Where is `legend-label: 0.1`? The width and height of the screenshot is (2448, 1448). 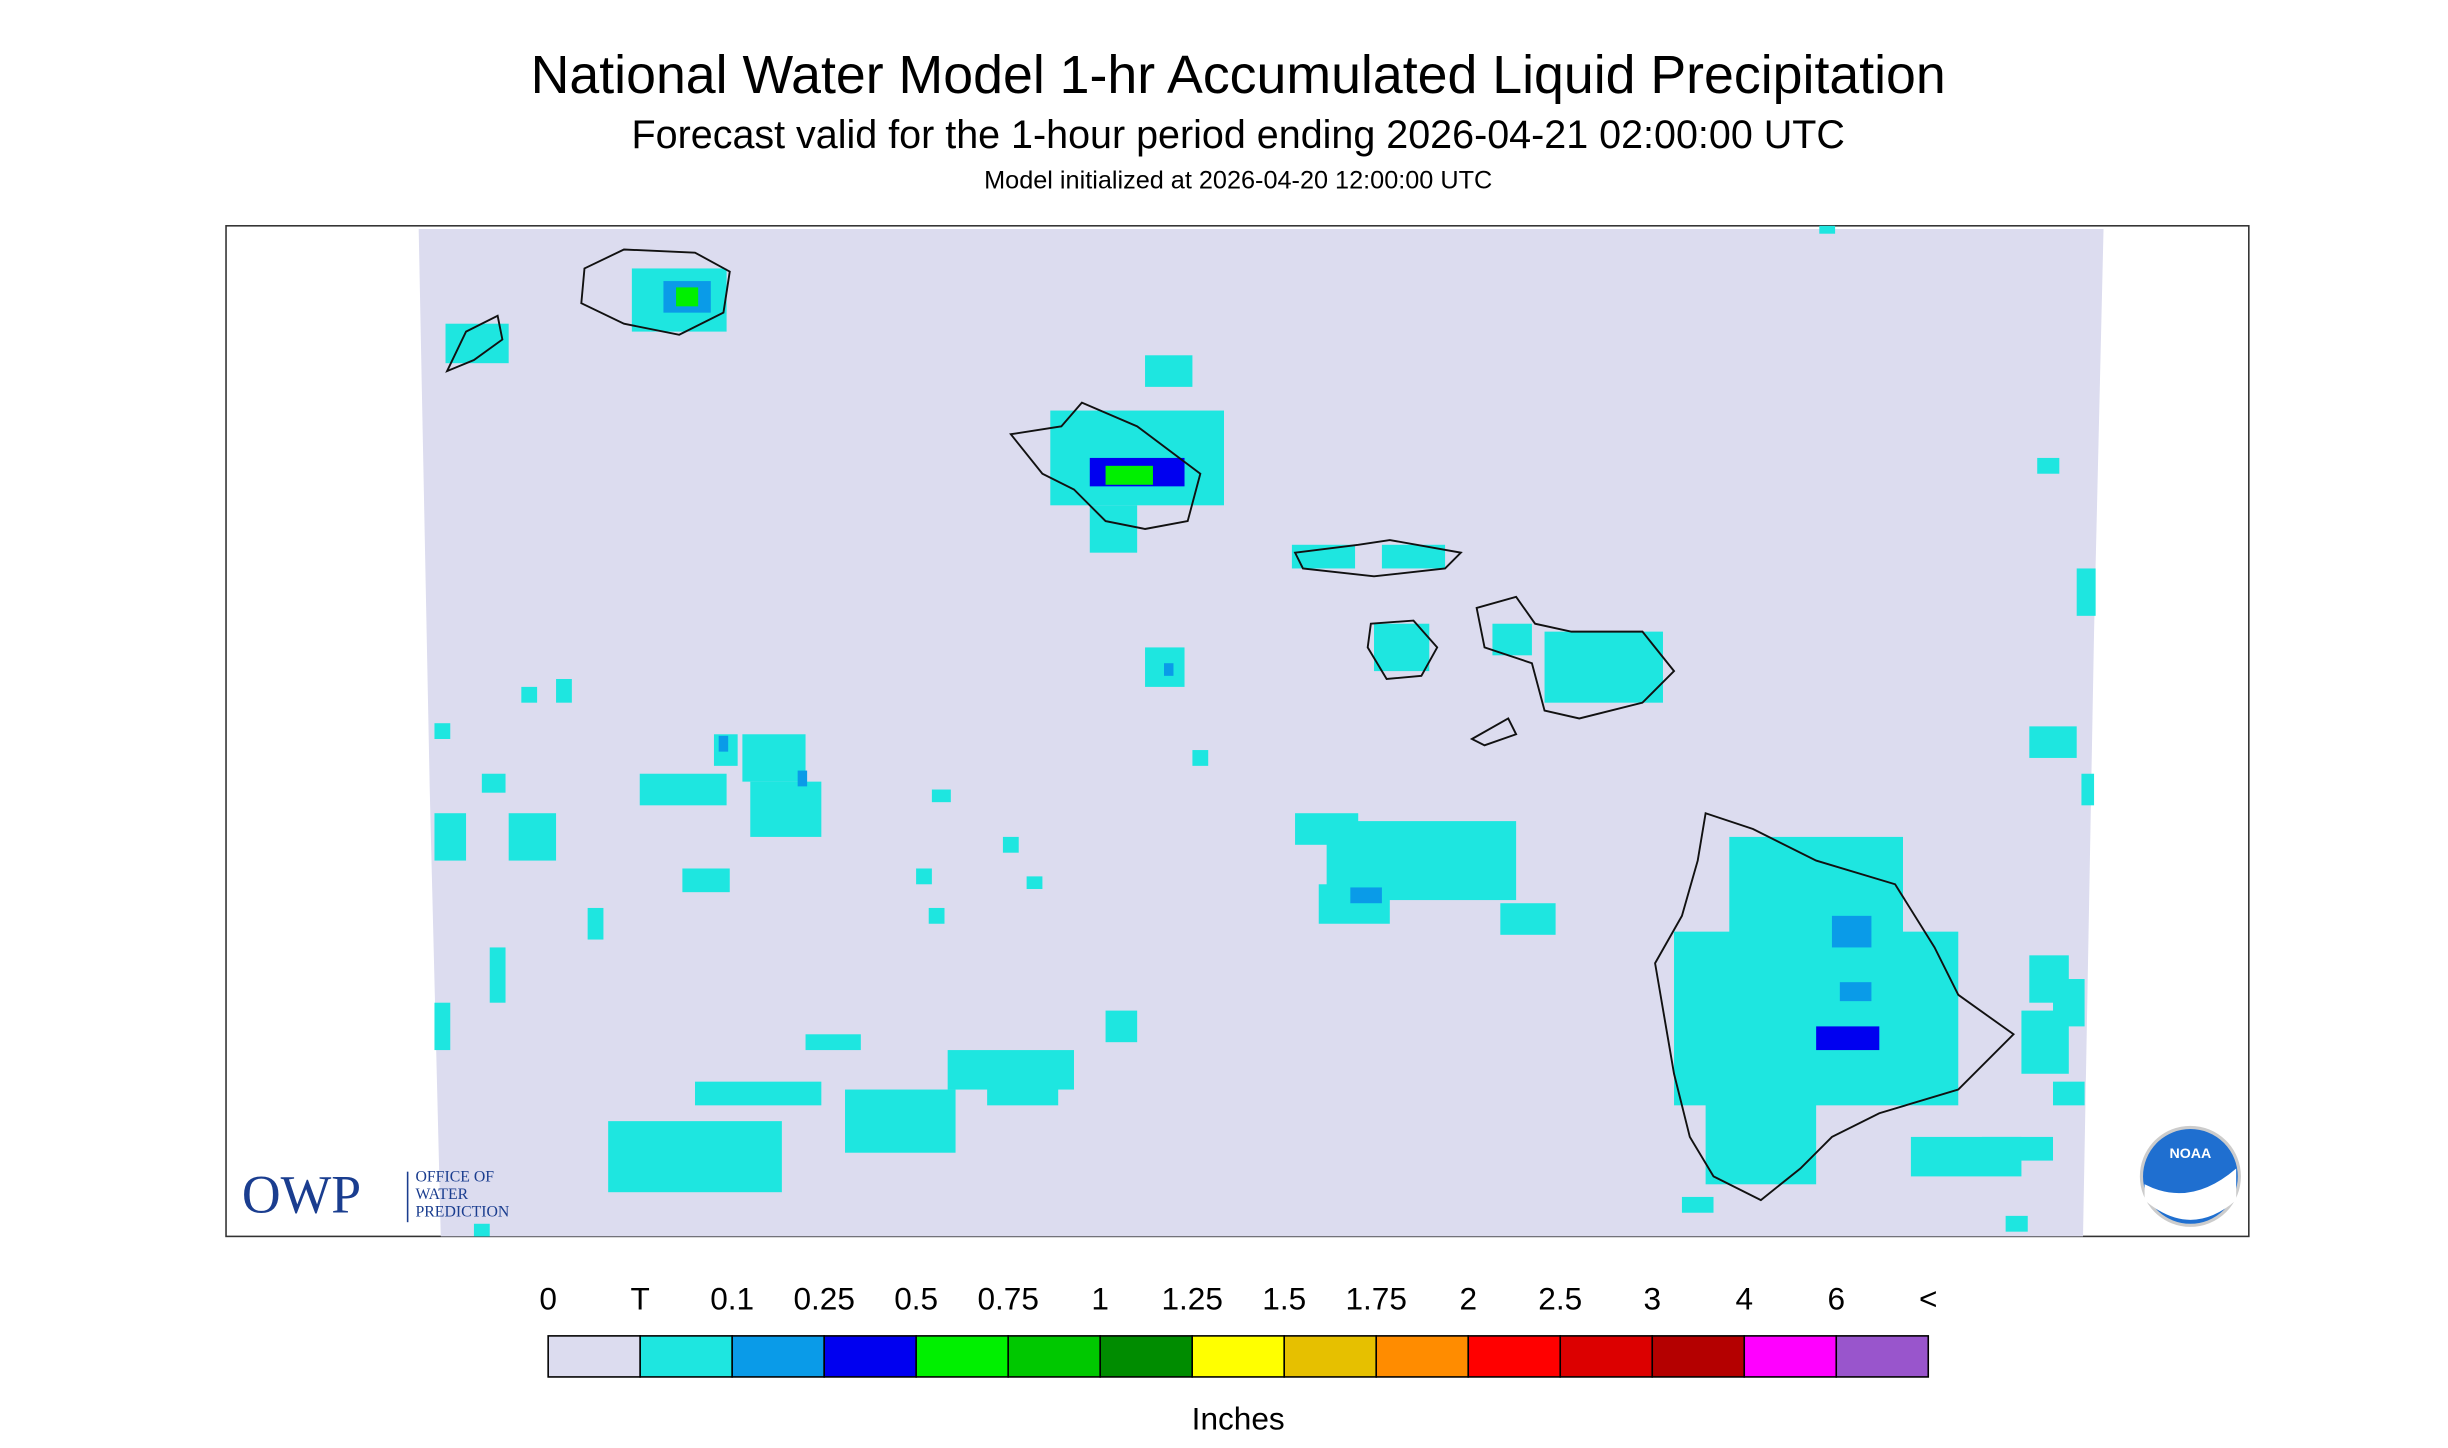
legend-label: 0.1 is located at coordinates (732, 1298).